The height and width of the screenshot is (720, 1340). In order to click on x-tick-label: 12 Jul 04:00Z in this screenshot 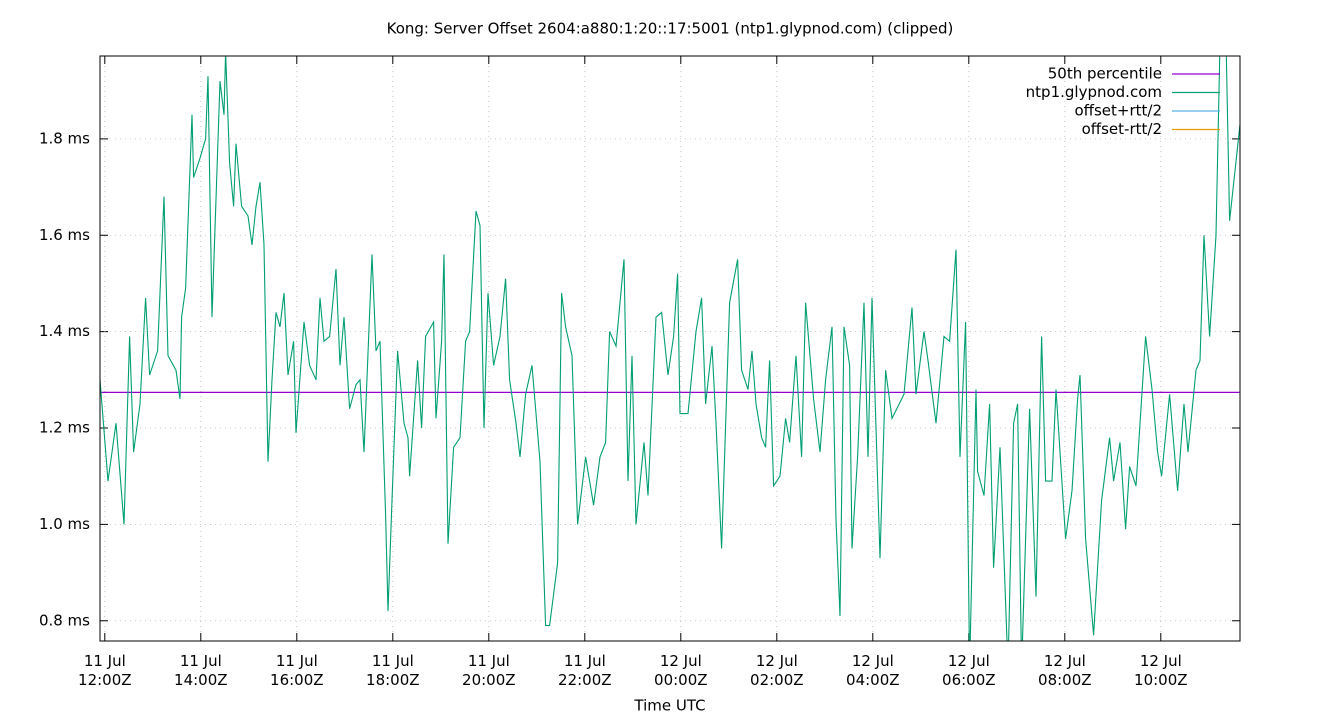, I will do `click(873, 670)`.